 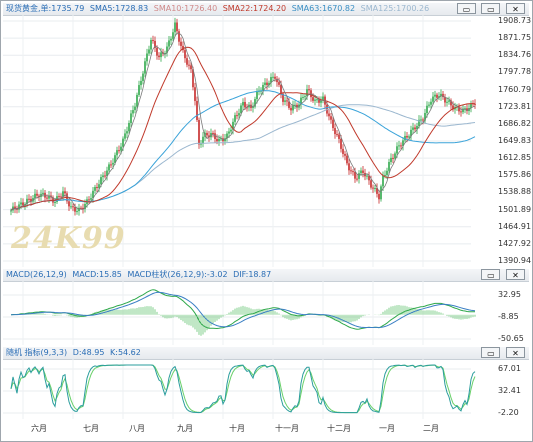 I want to click on stochastic-close-button: ✕, so click(x=515, y=352).